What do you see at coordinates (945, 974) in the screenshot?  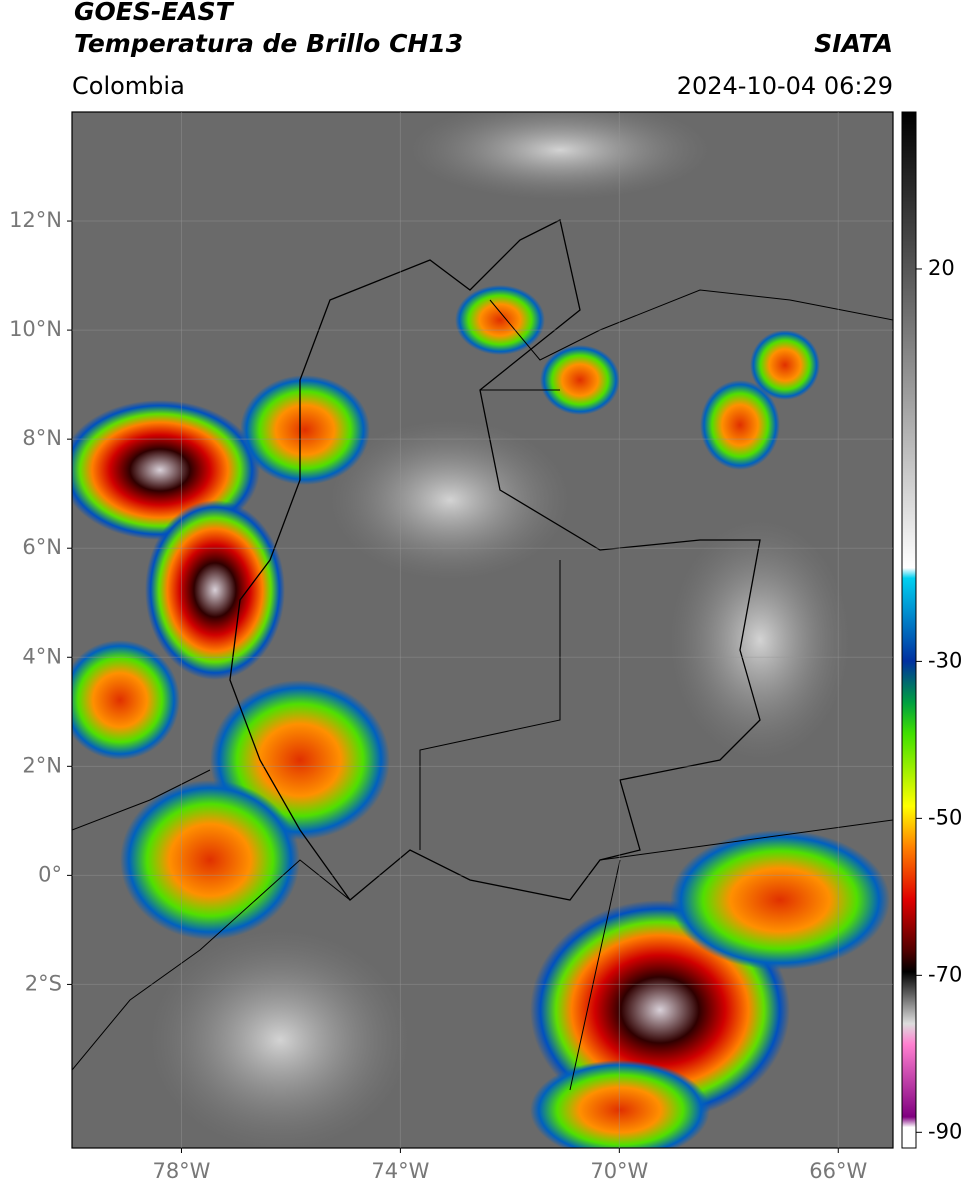 I see `colorbar-tick-label: -70` at bounding box center [945, 974].